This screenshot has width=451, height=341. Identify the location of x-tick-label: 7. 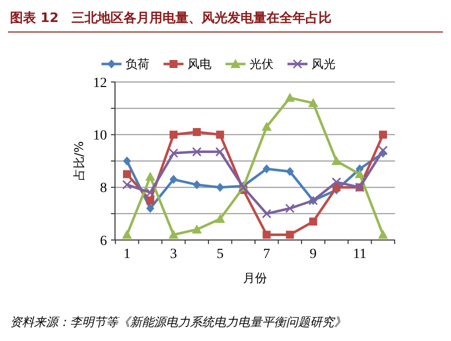
(266, 254).